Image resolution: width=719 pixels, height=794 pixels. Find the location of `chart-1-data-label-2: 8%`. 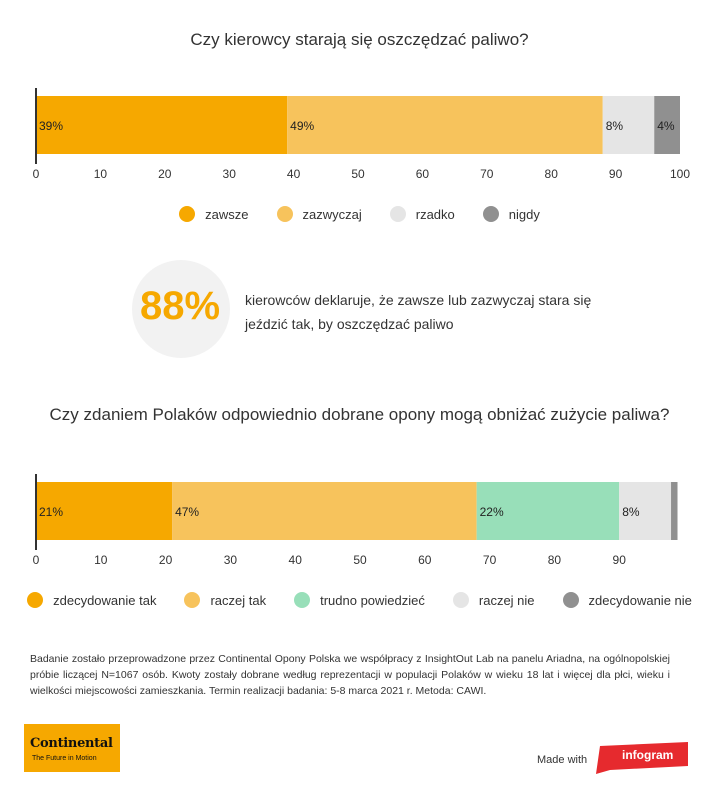

chart-1-data-label-2: 8% is located at coordinates (615, 126).